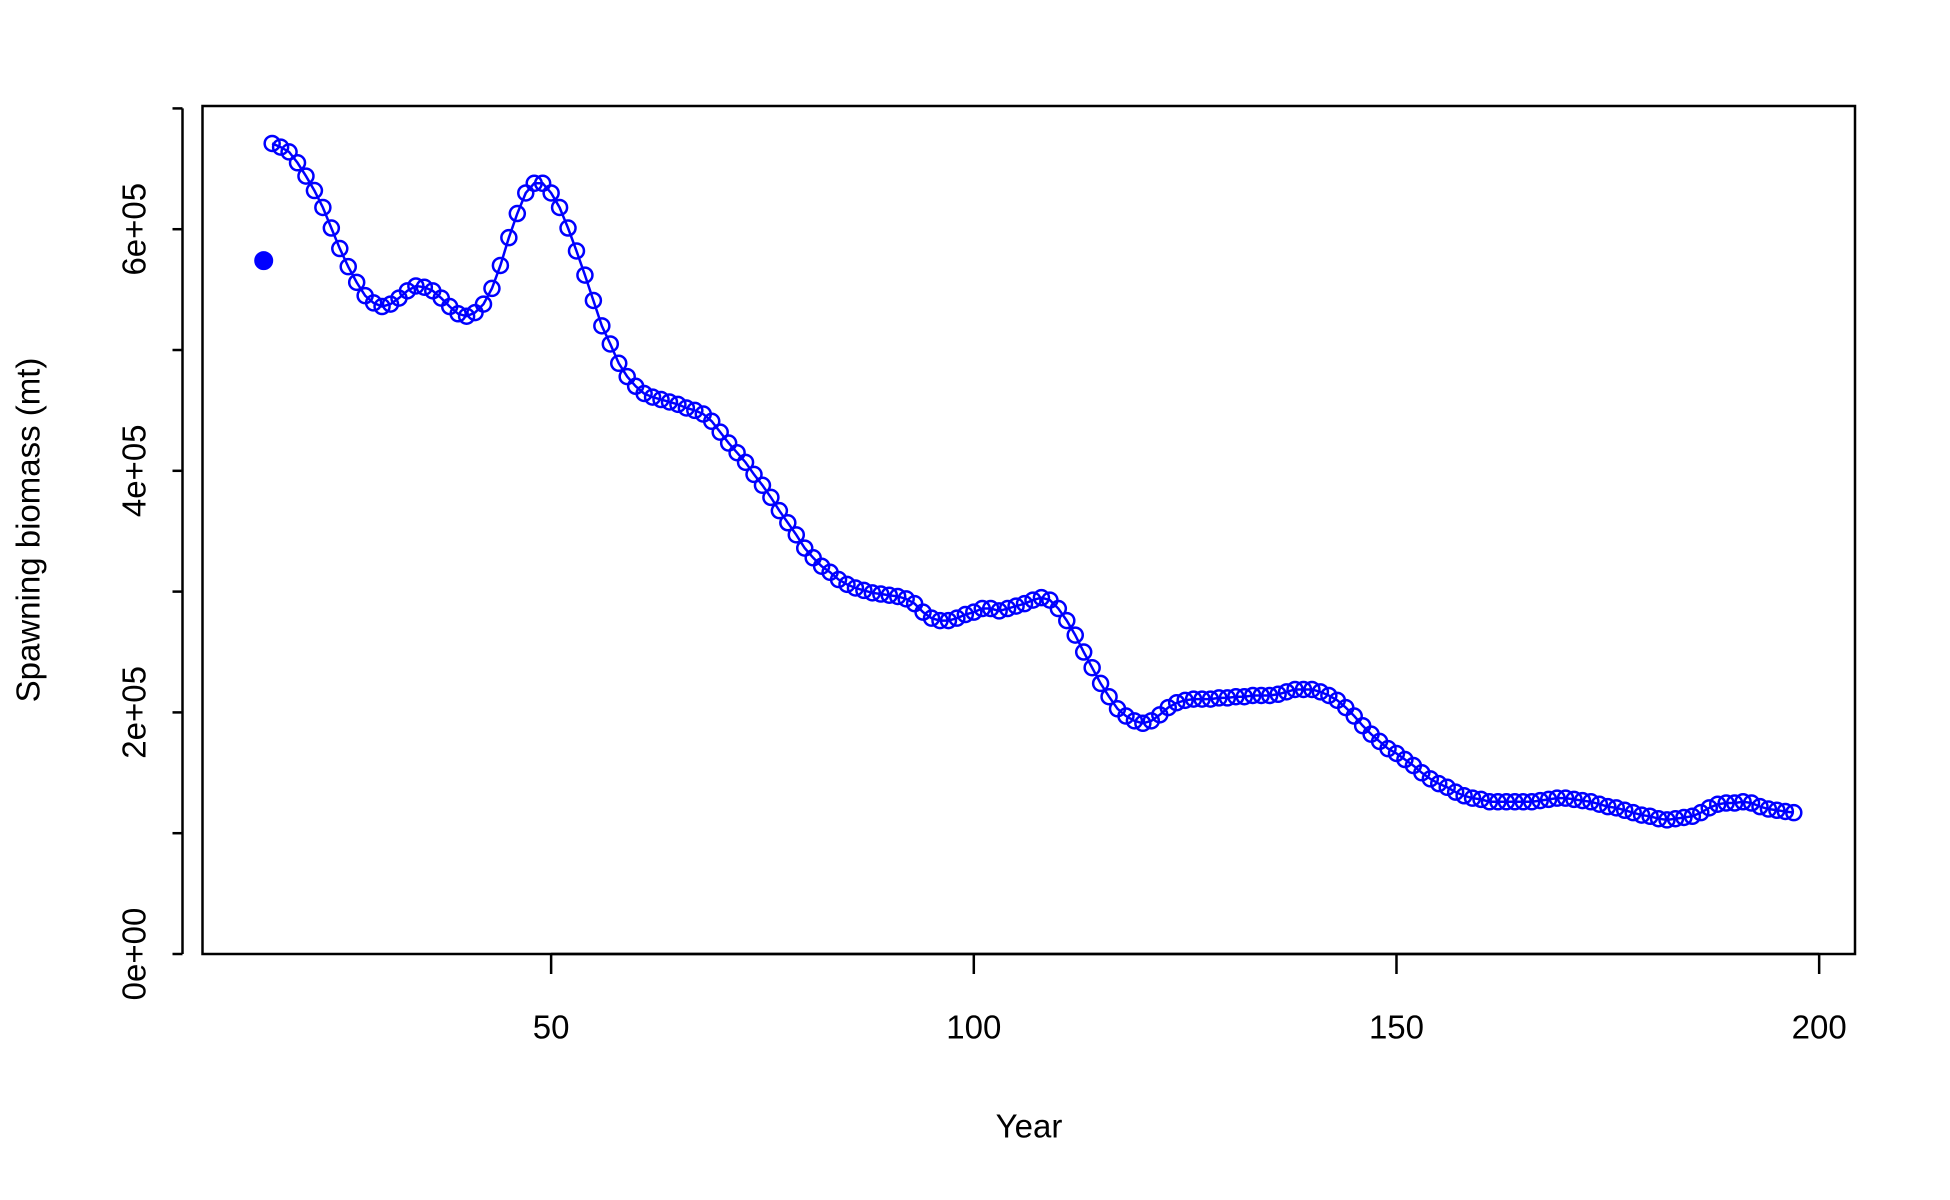  I want to click on y-tick-label: 2e+05, so click(134, 712).